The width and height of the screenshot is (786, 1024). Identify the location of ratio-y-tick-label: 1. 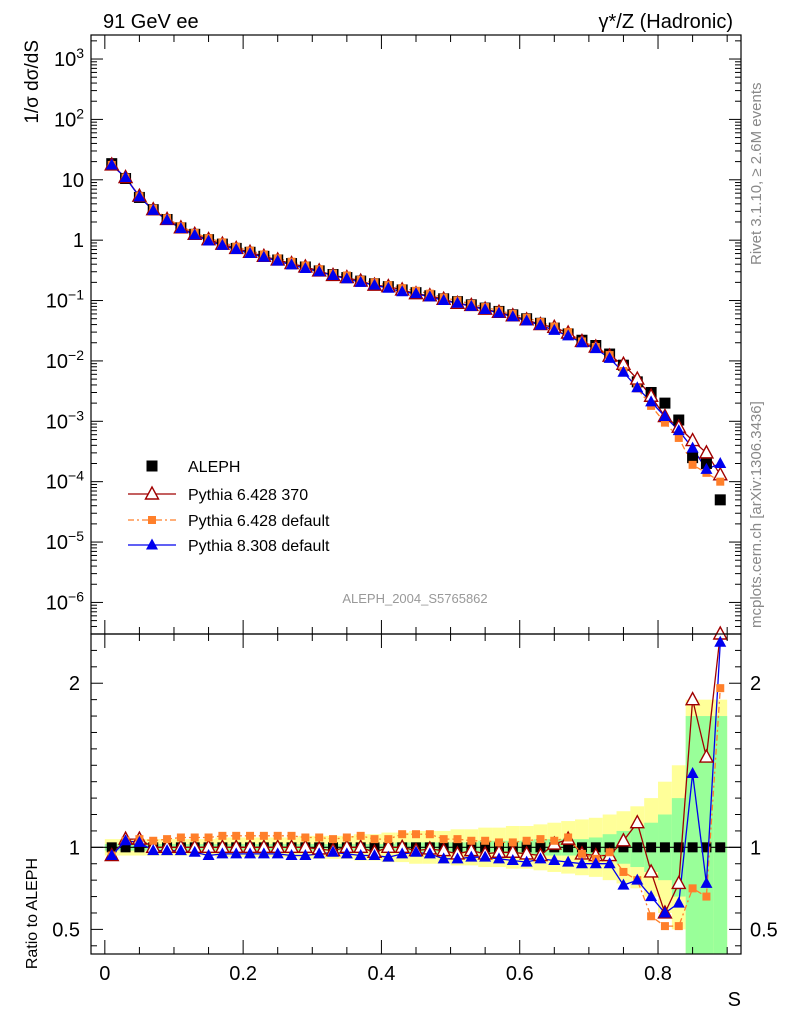
(74, 848).